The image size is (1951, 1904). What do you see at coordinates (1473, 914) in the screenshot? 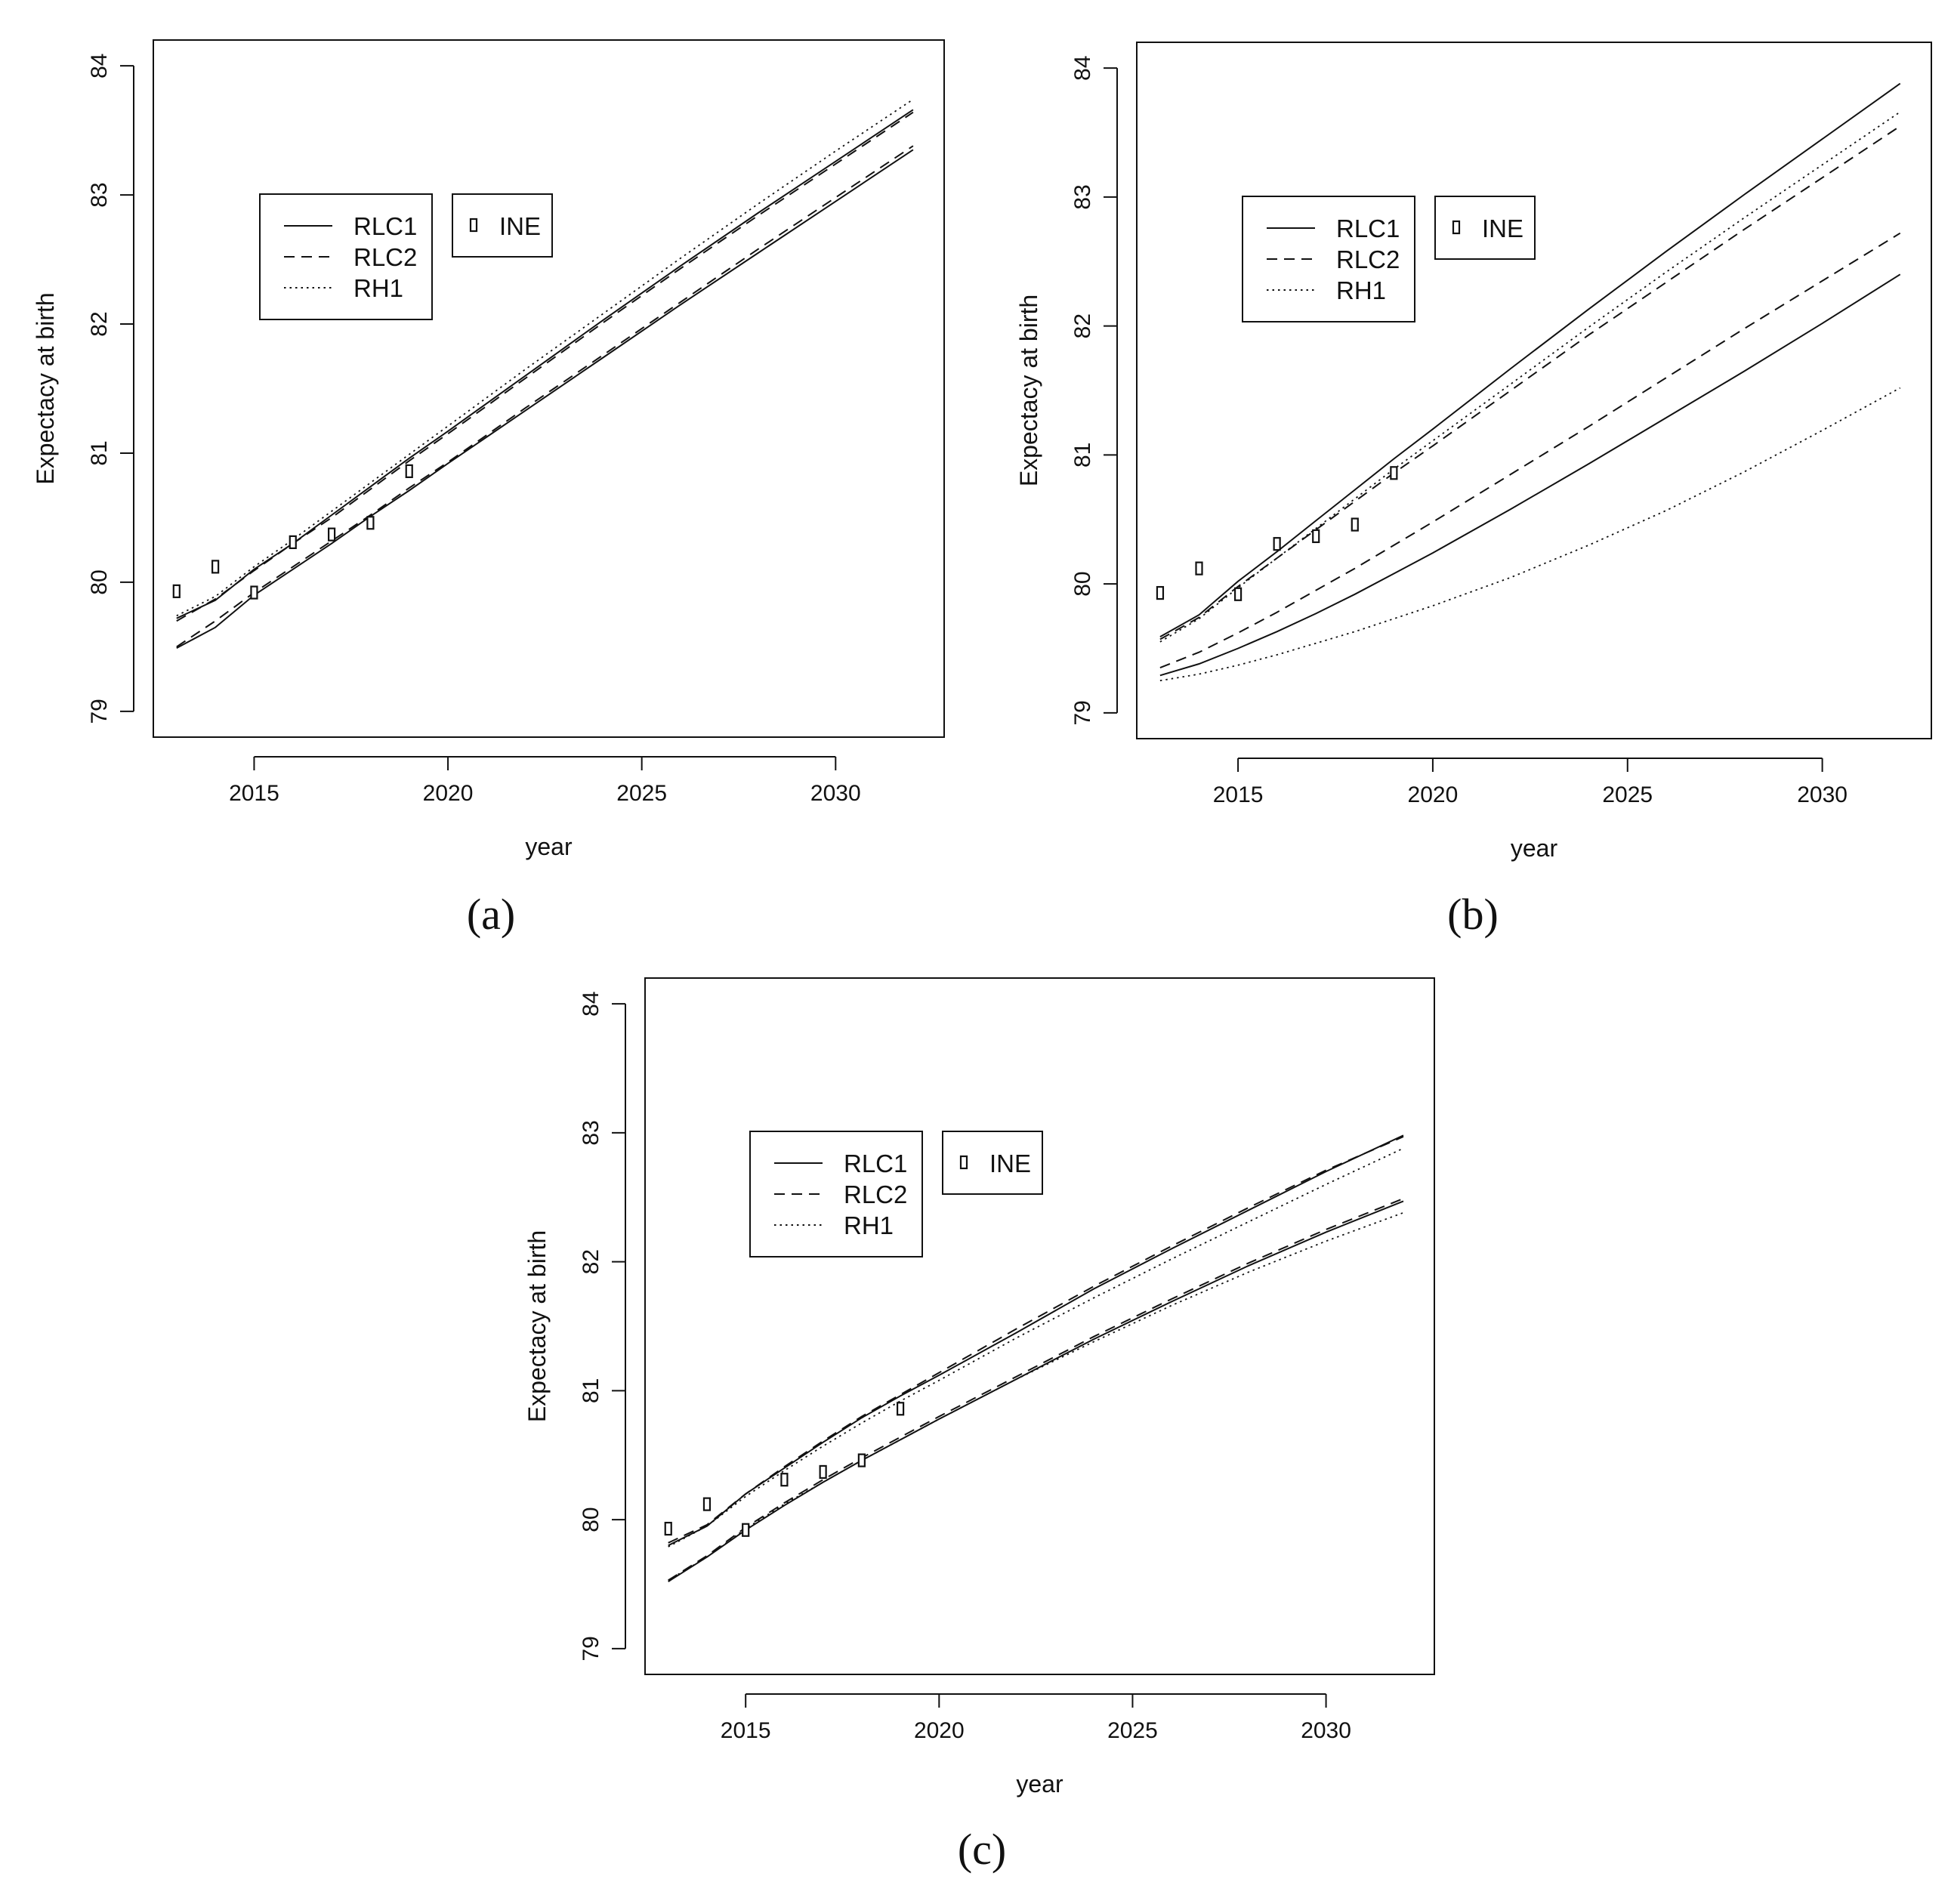
I see `panel-b-caption: (b)` at bounding box center [1473, 914].